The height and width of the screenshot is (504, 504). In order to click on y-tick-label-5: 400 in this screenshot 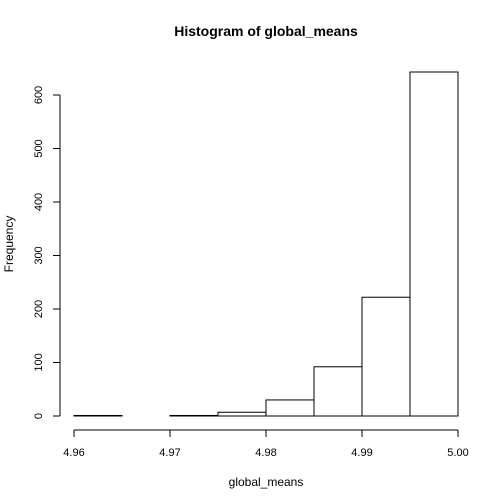, I will do `click(39, 202)`.